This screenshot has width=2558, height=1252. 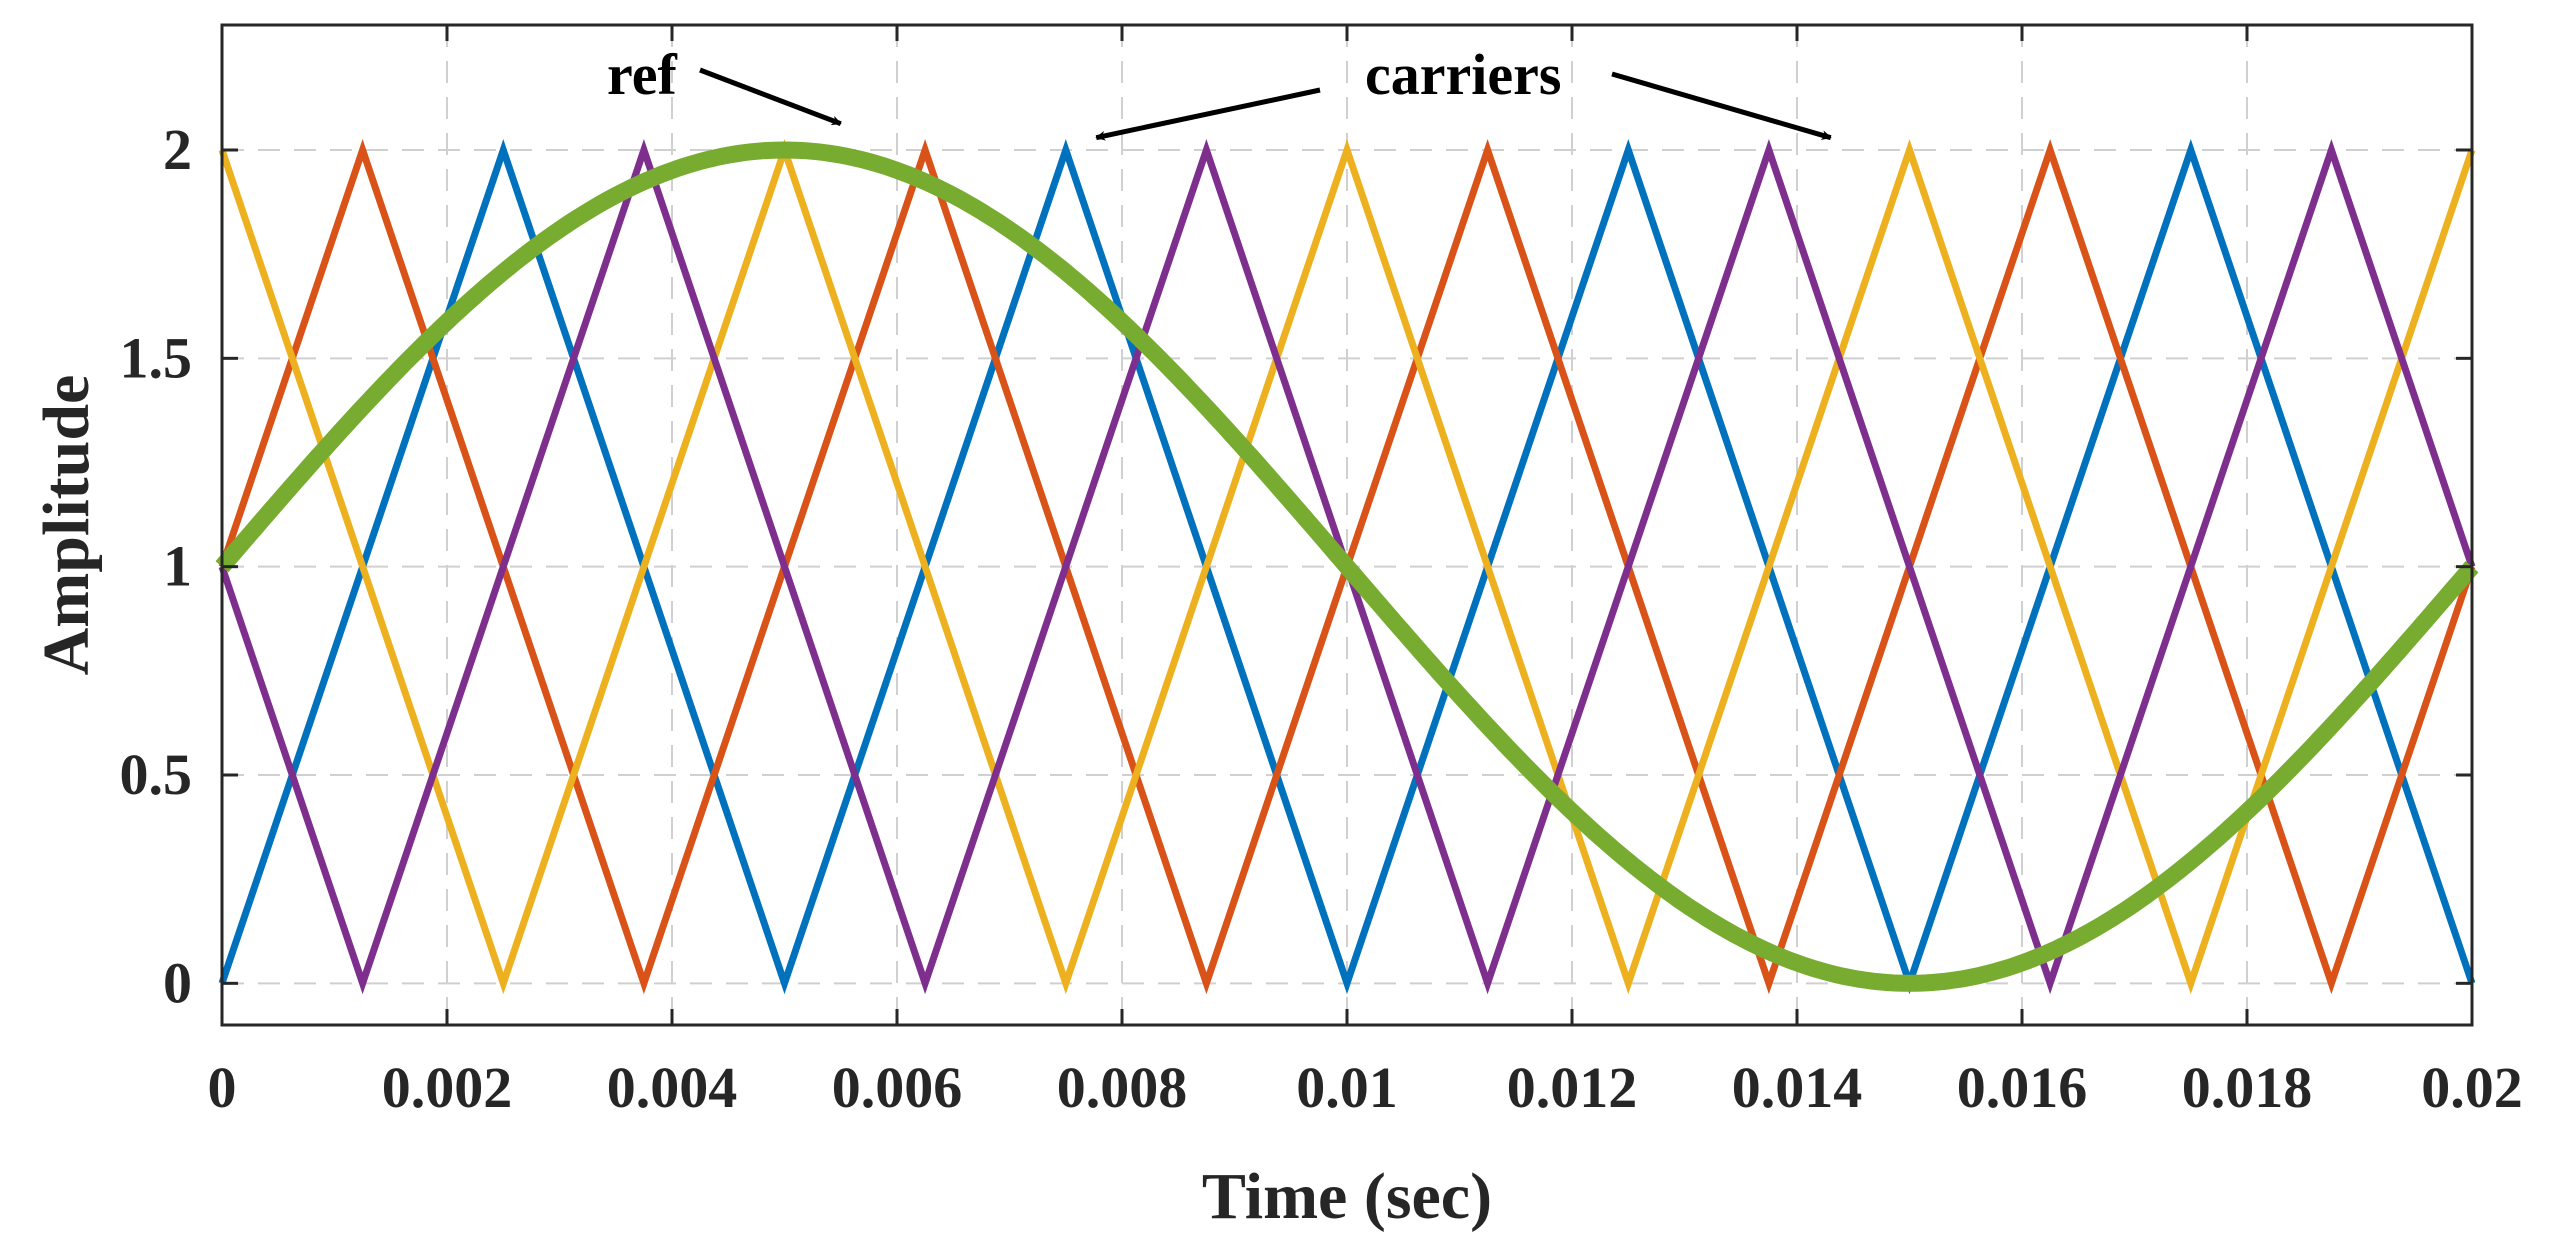 I want to click on x-tick-label: 0.002, so click(x=447, y=1087).